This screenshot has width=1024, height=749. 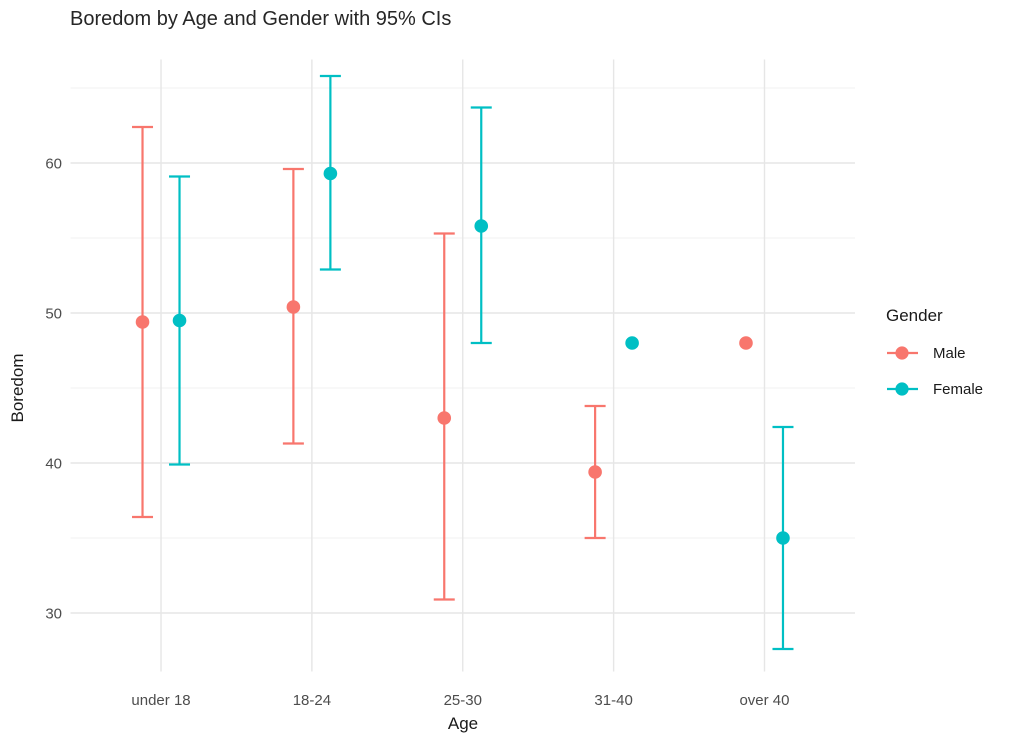 I want to click on x-axis-title: Age, so click(x=463, y=724).